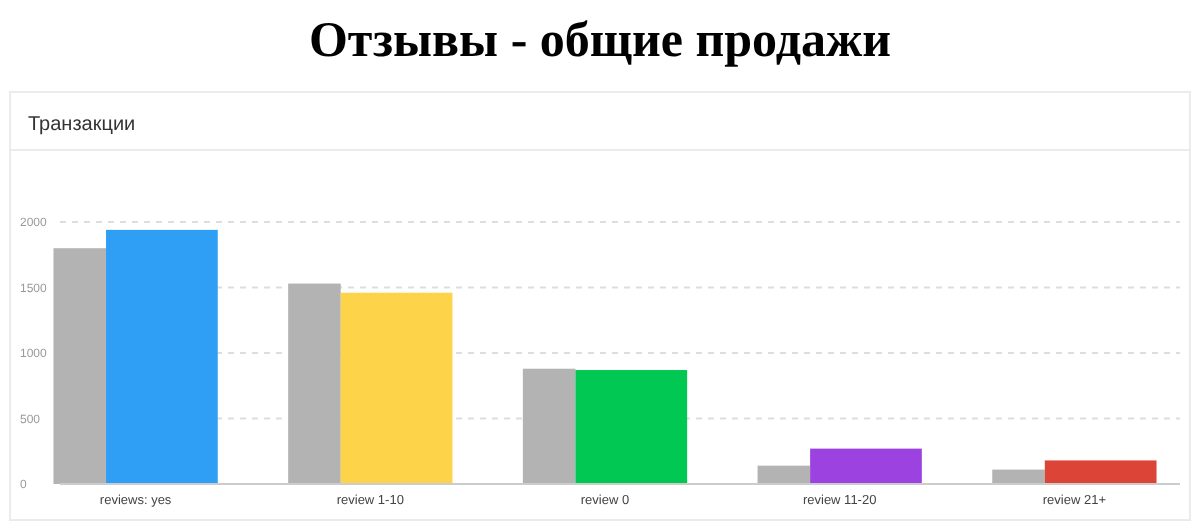 Image resolution: width=1200 pixels, height=530 pixels. What do you see at coordinates (82, 125) in the screenshot?
I see `chart-subtitle: Транзакции` at bounding box center [82, 125].